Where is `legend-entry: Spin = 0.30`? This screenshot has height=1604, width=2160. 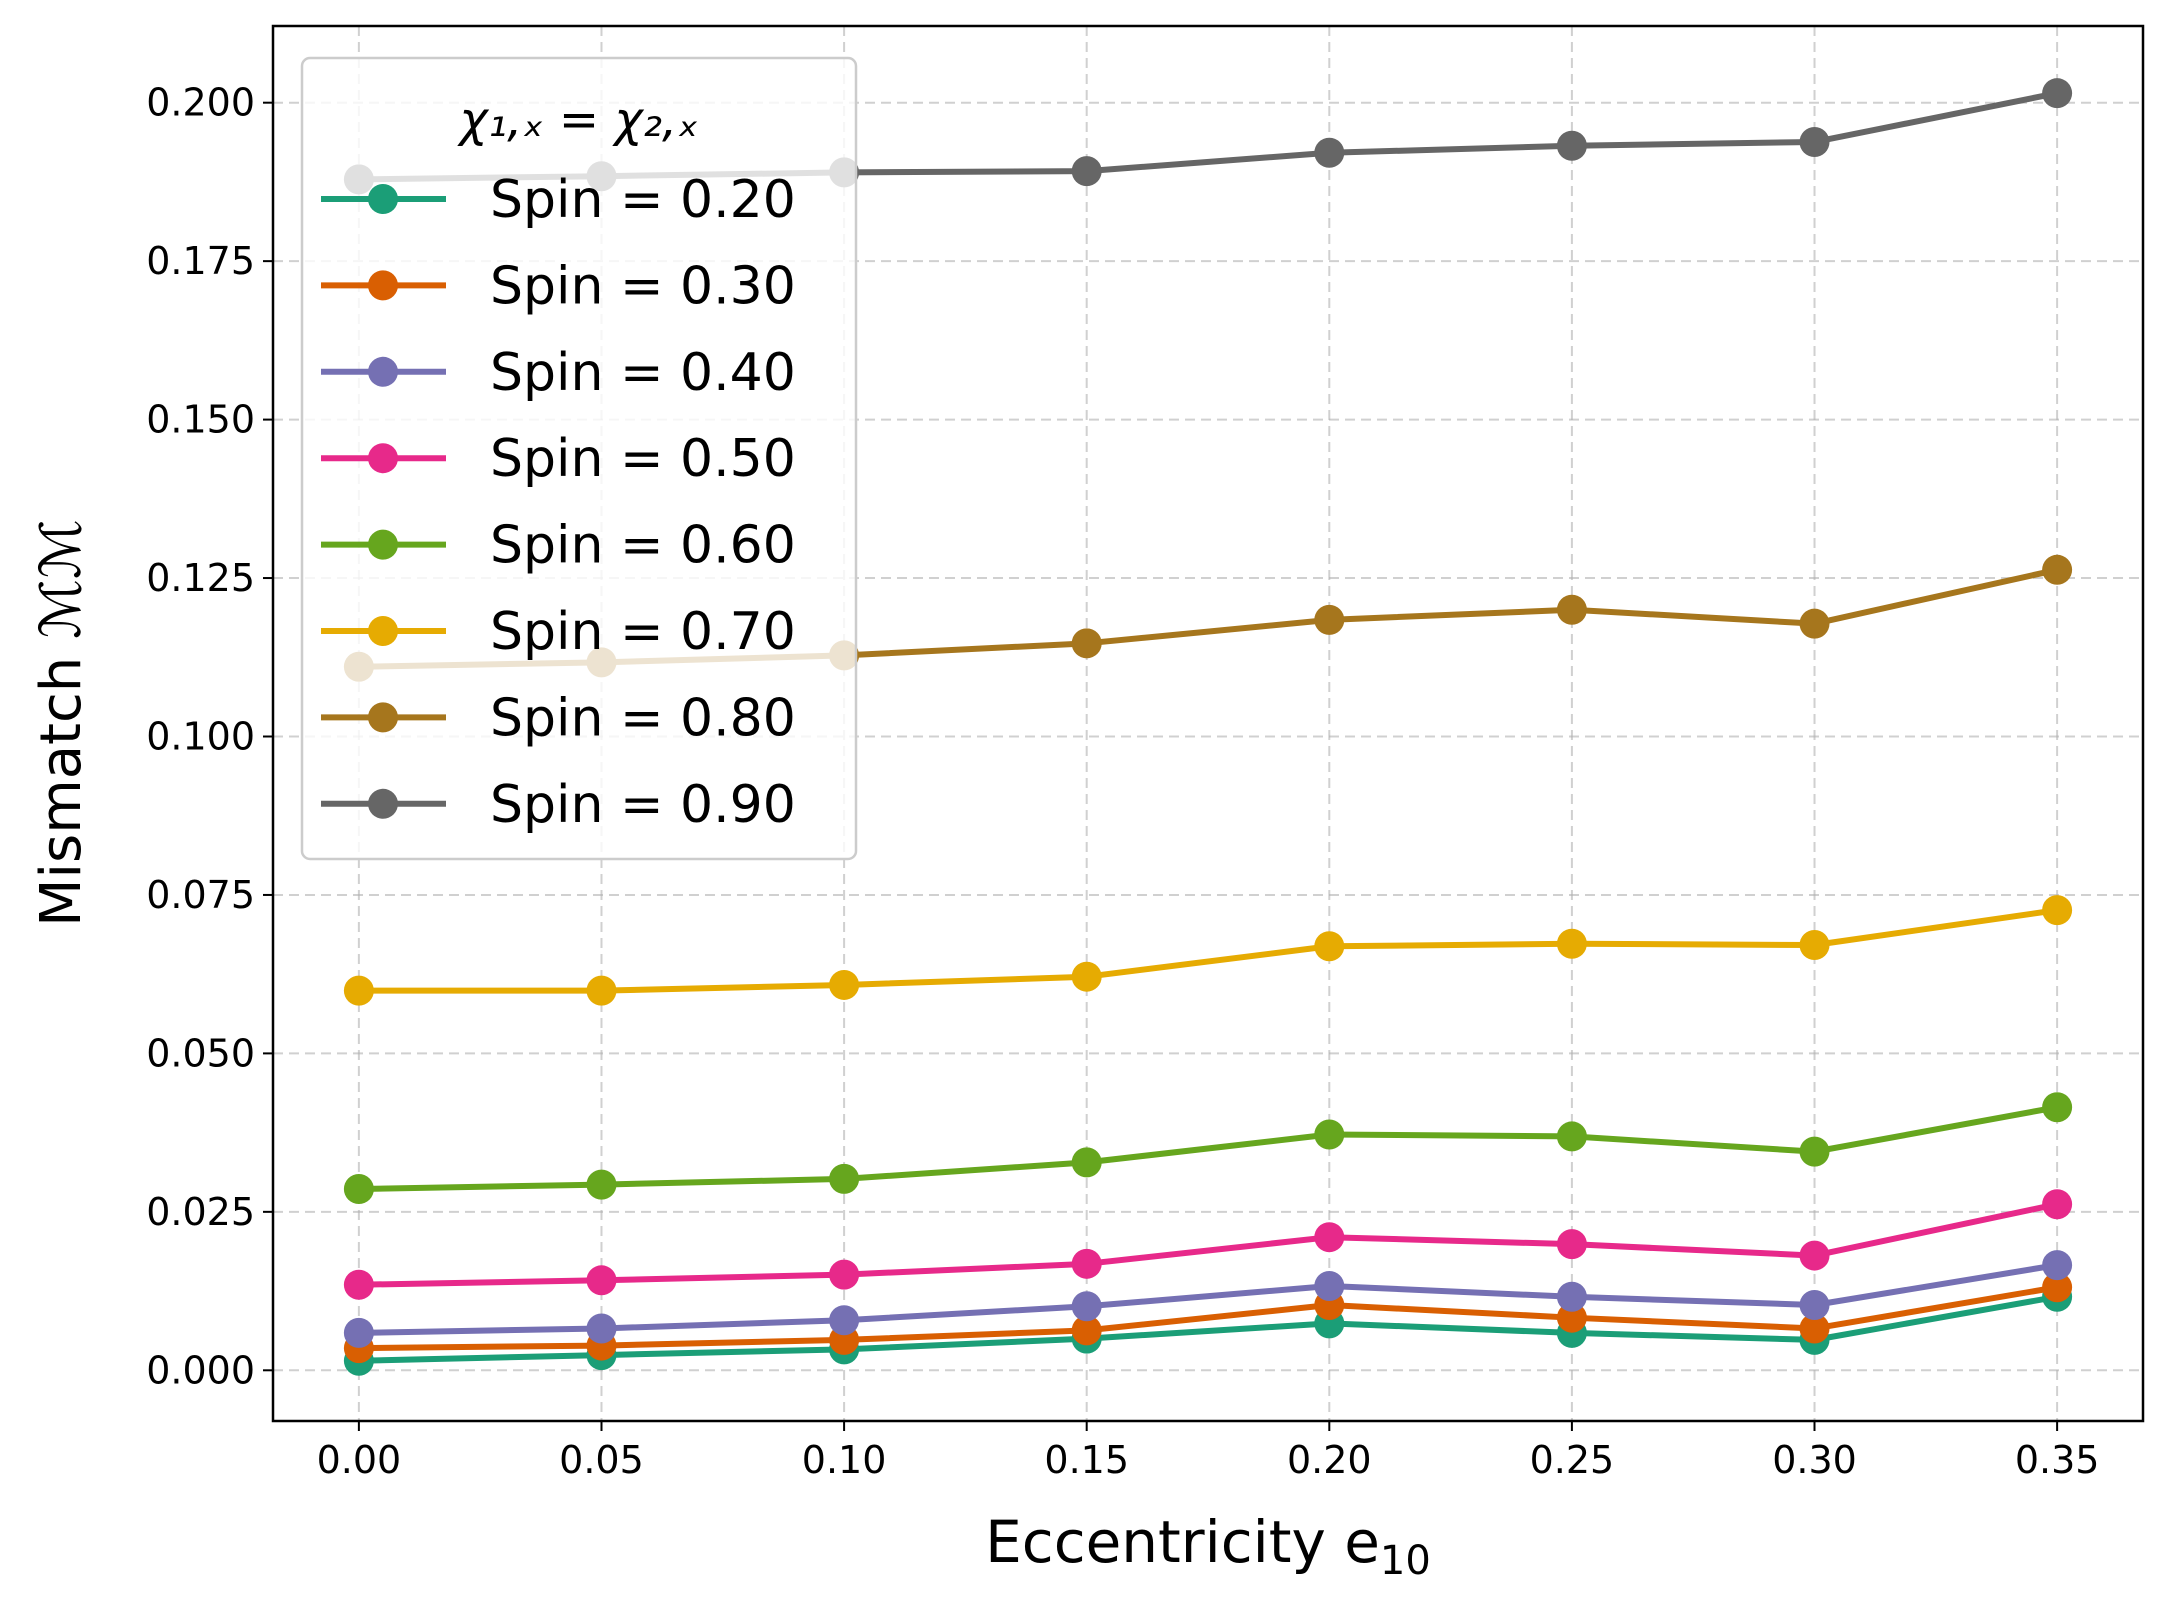 legend-entry: Spin = 0.30 is located at coordinates (558, 286).